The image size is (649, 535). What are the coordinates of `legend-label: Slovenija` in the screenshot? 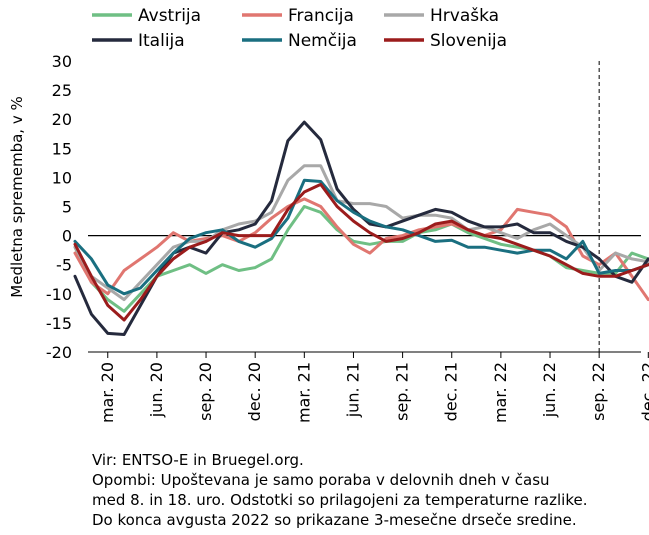 It's located at (468, 41).